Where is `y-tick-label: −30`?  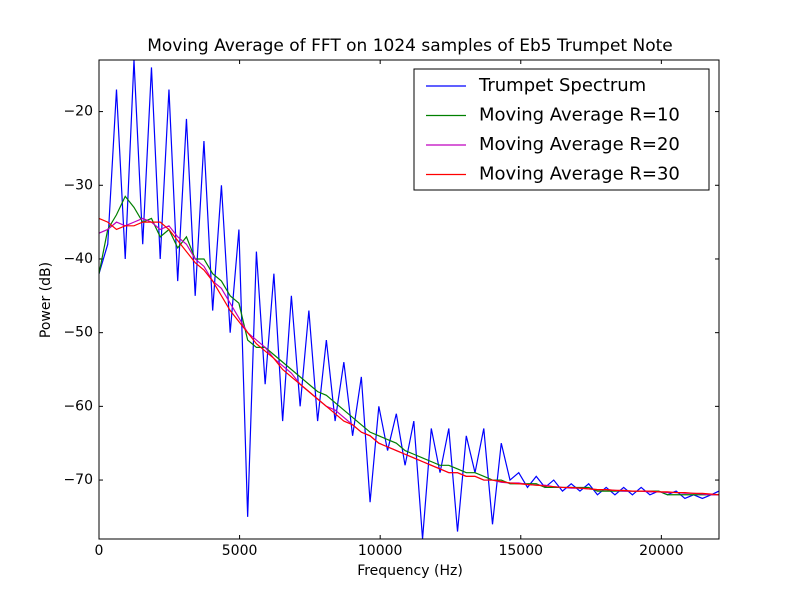
y-tick-label: −30 is located at coordinates (78, 185).